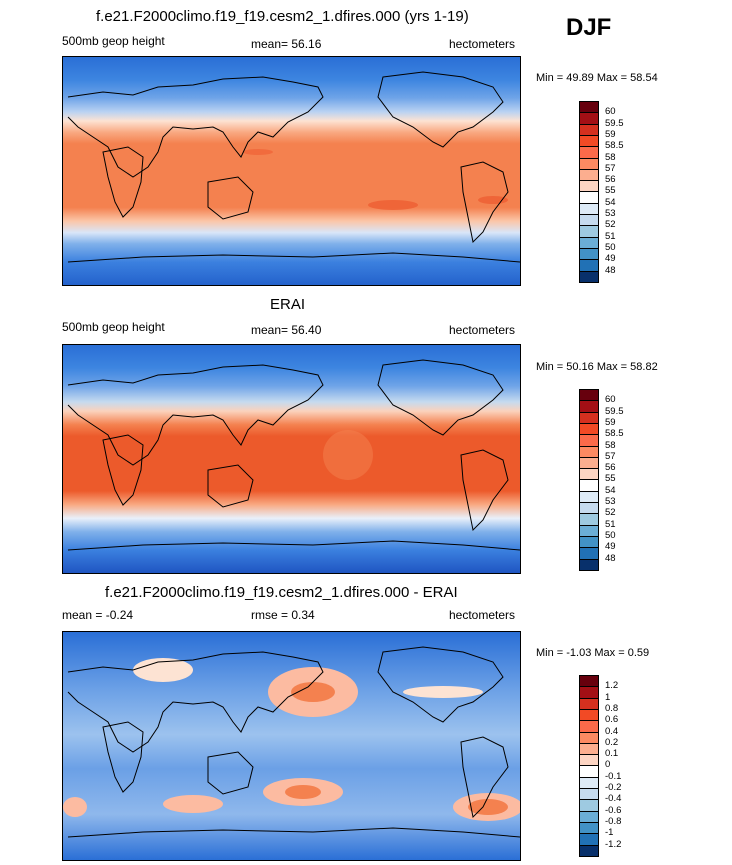 This screenshot has height=865, width=732. What do you see at coordinates (288, 304) in the screenshot?
I see `panel-2-title: ERAI` at bounding box center [288, 304].